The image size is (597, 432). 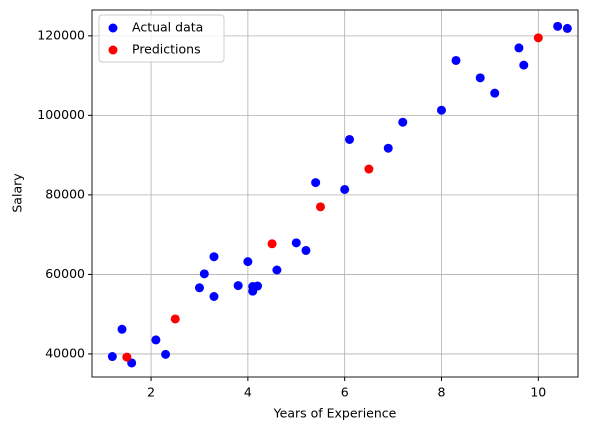 I want to click on x-tick-label: 10, so click(x=538, y=392).